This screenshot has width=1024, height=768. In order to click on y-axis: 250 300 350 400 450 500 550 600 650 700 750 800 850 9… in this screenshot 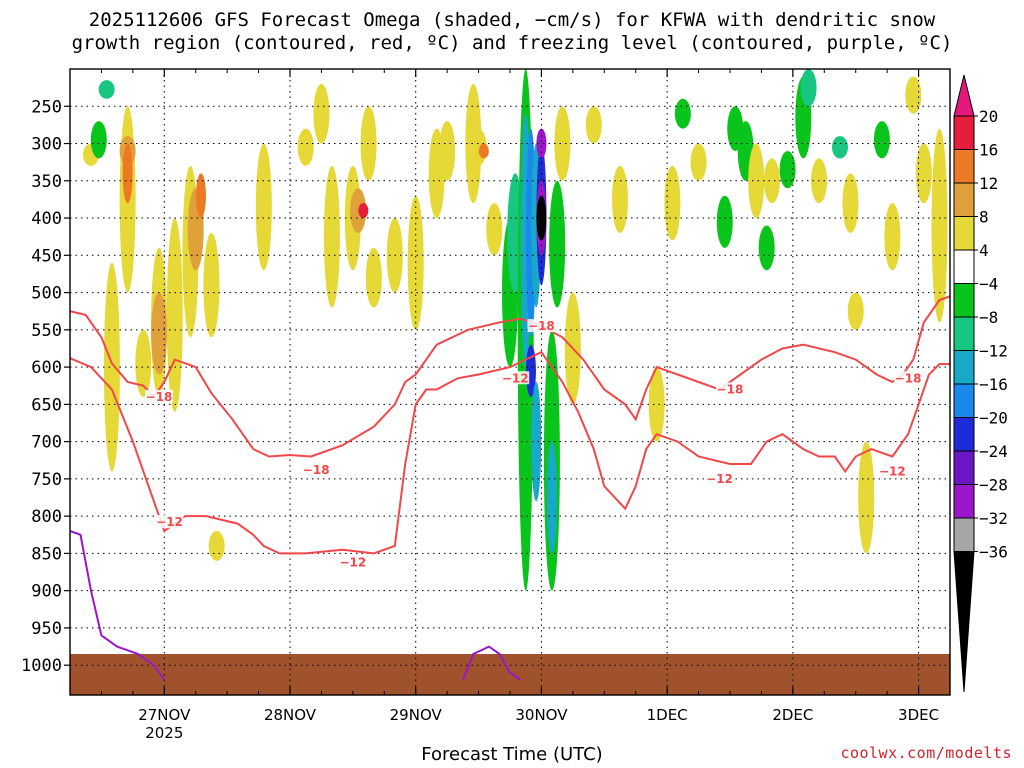, I will do `click(45, 386)`.